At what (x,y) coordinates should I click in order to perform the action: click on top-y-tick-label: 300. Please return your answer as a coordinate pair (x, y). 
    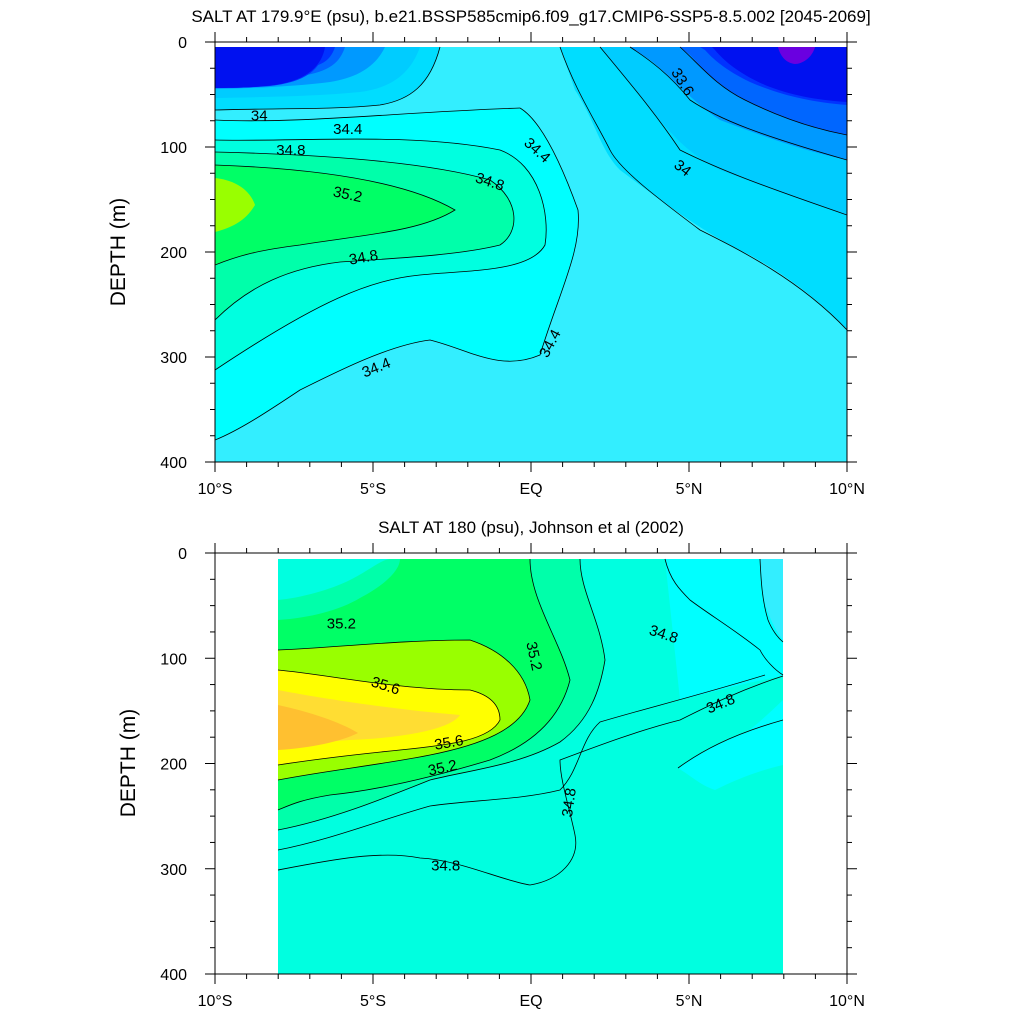
    Looking at the image, I should click on (173, 358).